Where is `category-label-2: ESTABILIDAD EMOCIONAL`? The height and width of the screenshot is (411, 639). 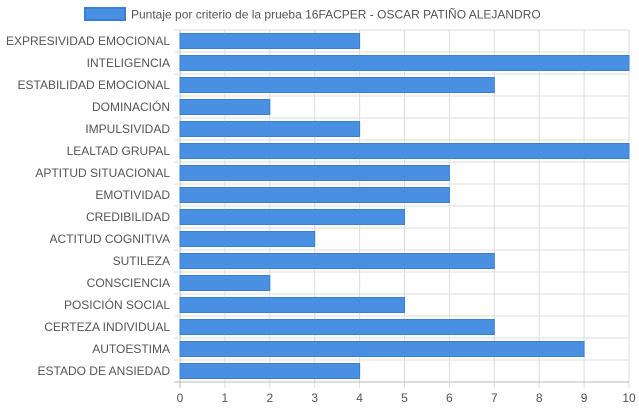
category-label-2: ESTABILIDAD EMOCIONAL is located at coordinates (94, 85).